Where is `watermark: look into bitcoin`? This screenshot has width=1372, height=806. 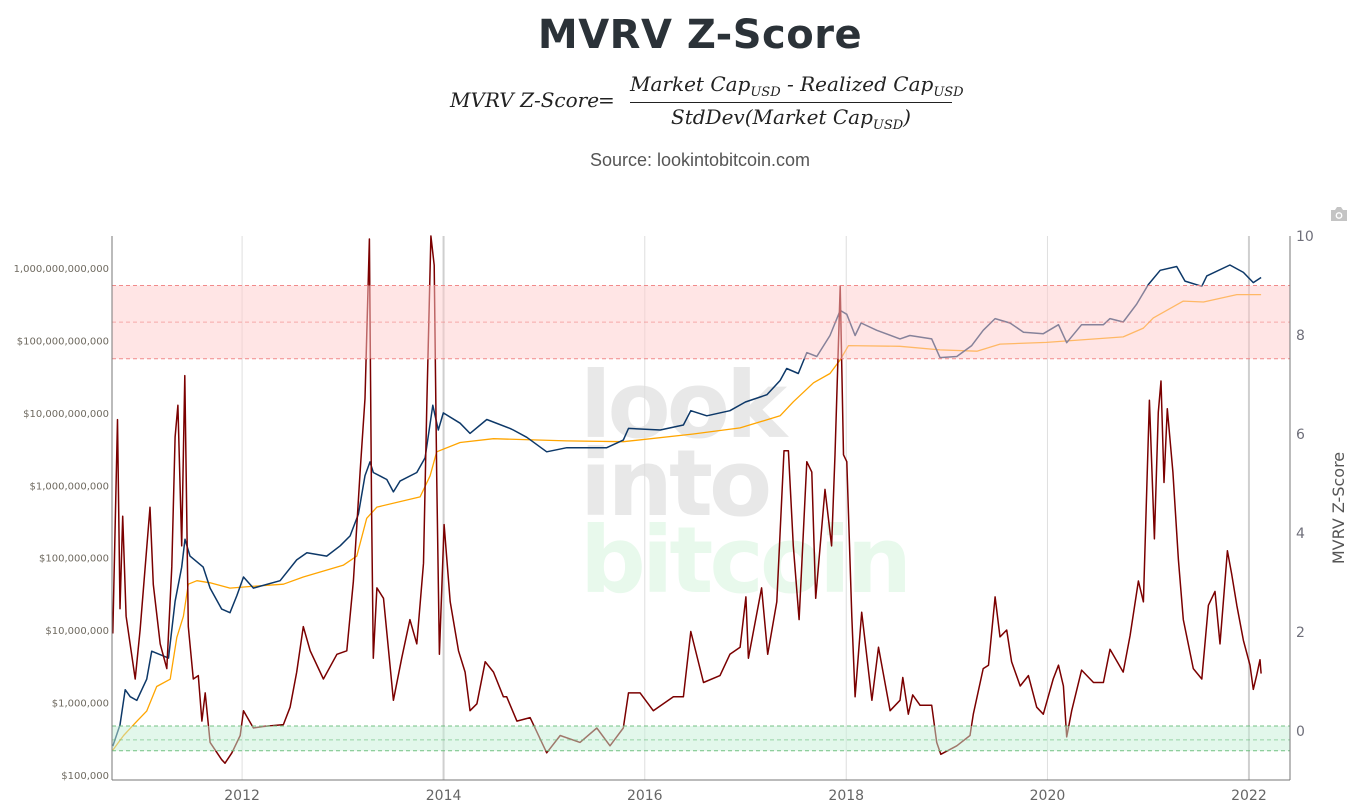
watermark: look into bitcoin is located at coordinates (746, 483).